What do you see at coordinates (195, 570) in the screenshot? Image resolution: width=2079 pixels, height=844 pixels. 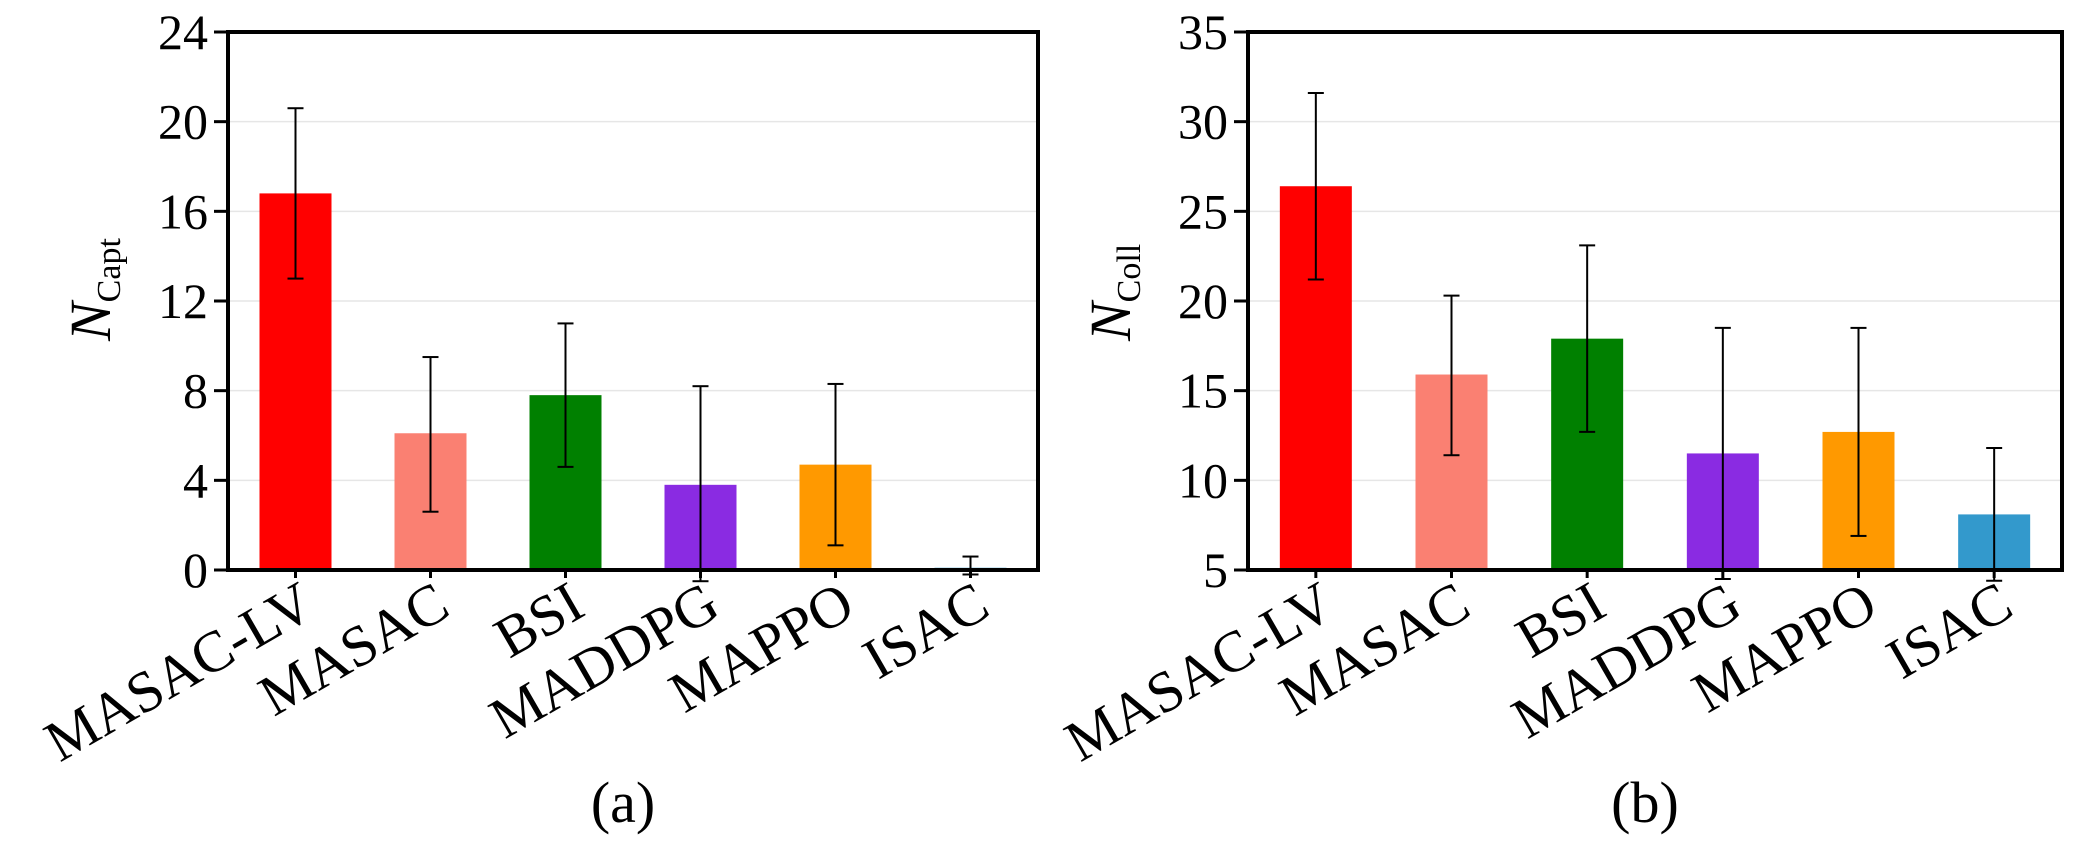 I see `y-tick-label: 0` at bounding box center [195, 570].